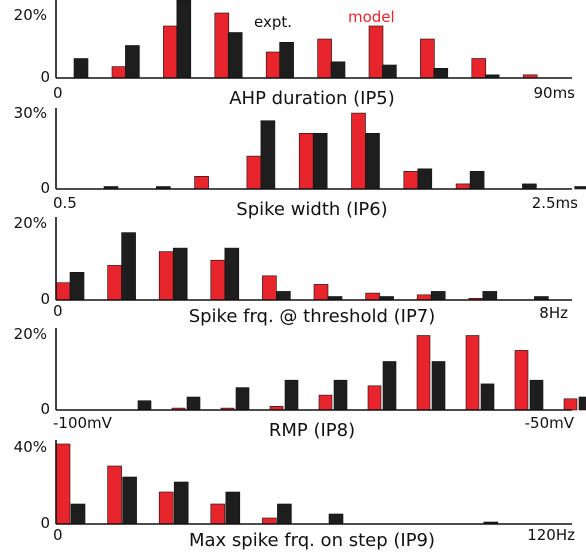 The height and width of the screenshot is (552, 586). What do you see at coordinates (344, 151) in the screenshot?
I see `panel-2-bars` at bounding box center [344, 151].